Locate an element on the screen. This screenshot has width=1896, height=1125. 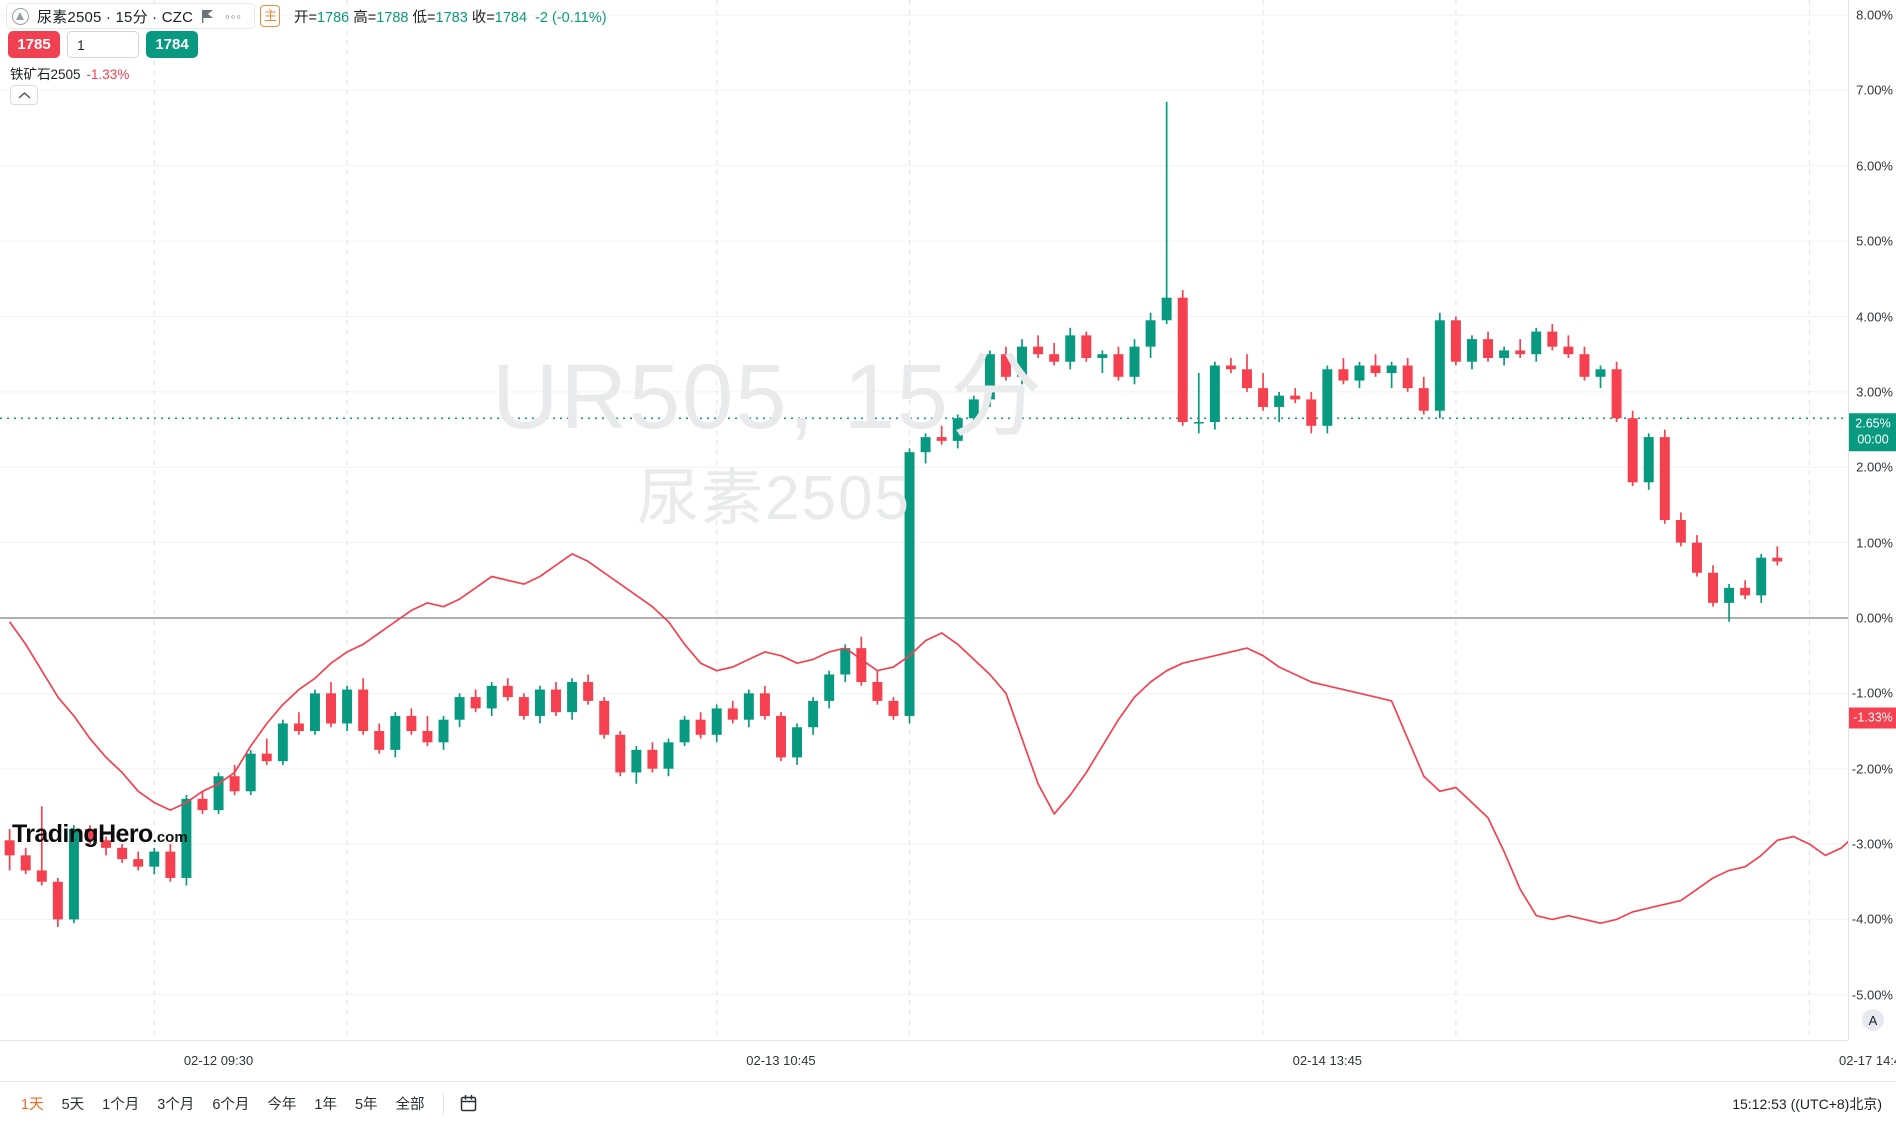
triangle-circle-logo-icon is located at coordinates (20, 16).